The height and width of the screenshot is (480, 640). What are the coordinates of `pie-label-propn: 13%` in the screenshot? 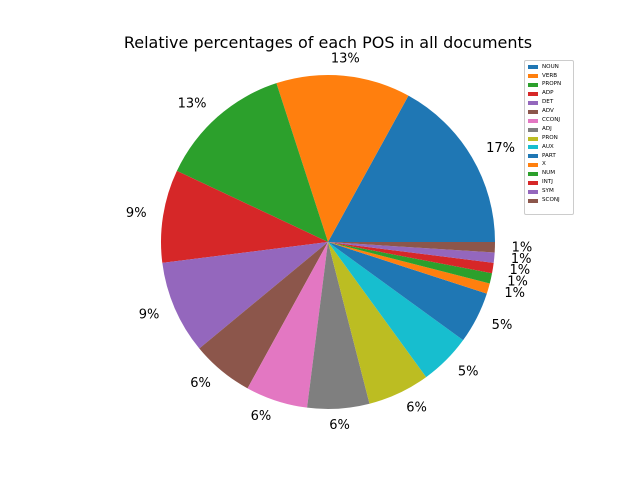 It's located at (192, 104).